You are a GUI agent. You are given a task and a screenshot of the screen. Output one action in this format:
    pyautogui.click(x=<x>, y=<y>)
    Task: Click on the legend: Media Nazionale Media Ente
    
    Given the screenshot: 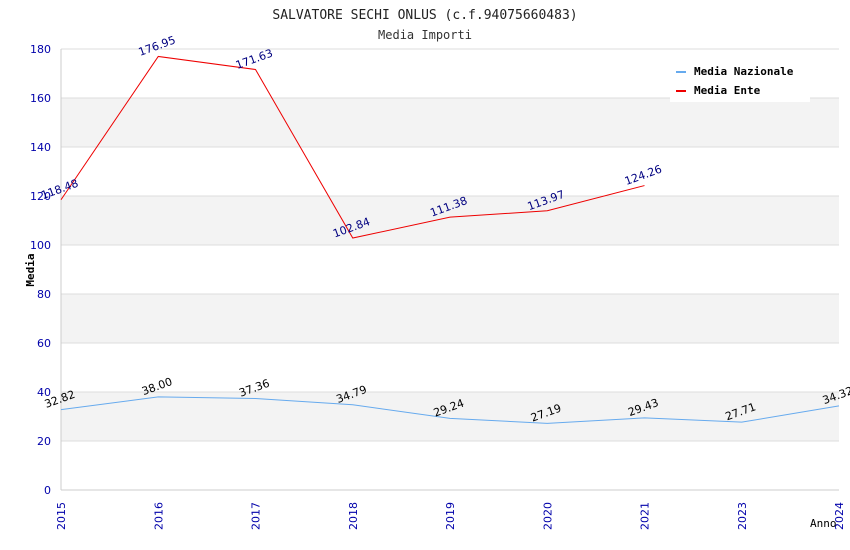 What is the action you would take?
    pyautogui.click(x=740, y=81)
    